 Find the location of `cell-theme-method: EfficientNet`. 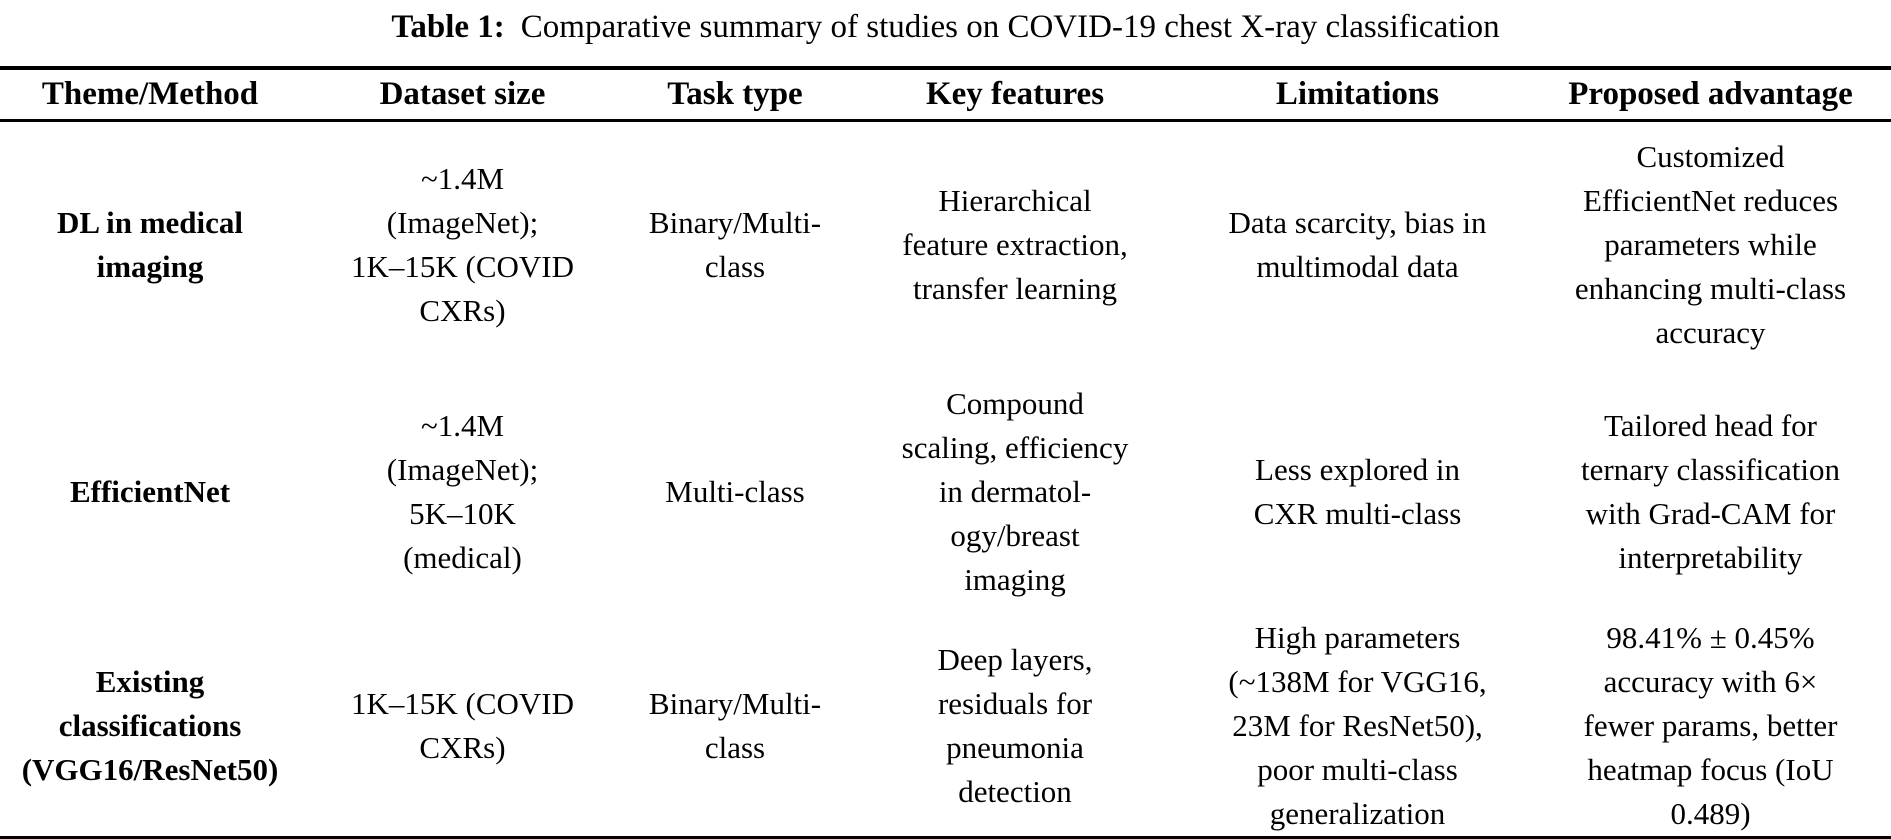

cell-theme-method: EfficientNet is located at coordinates (150, 491).